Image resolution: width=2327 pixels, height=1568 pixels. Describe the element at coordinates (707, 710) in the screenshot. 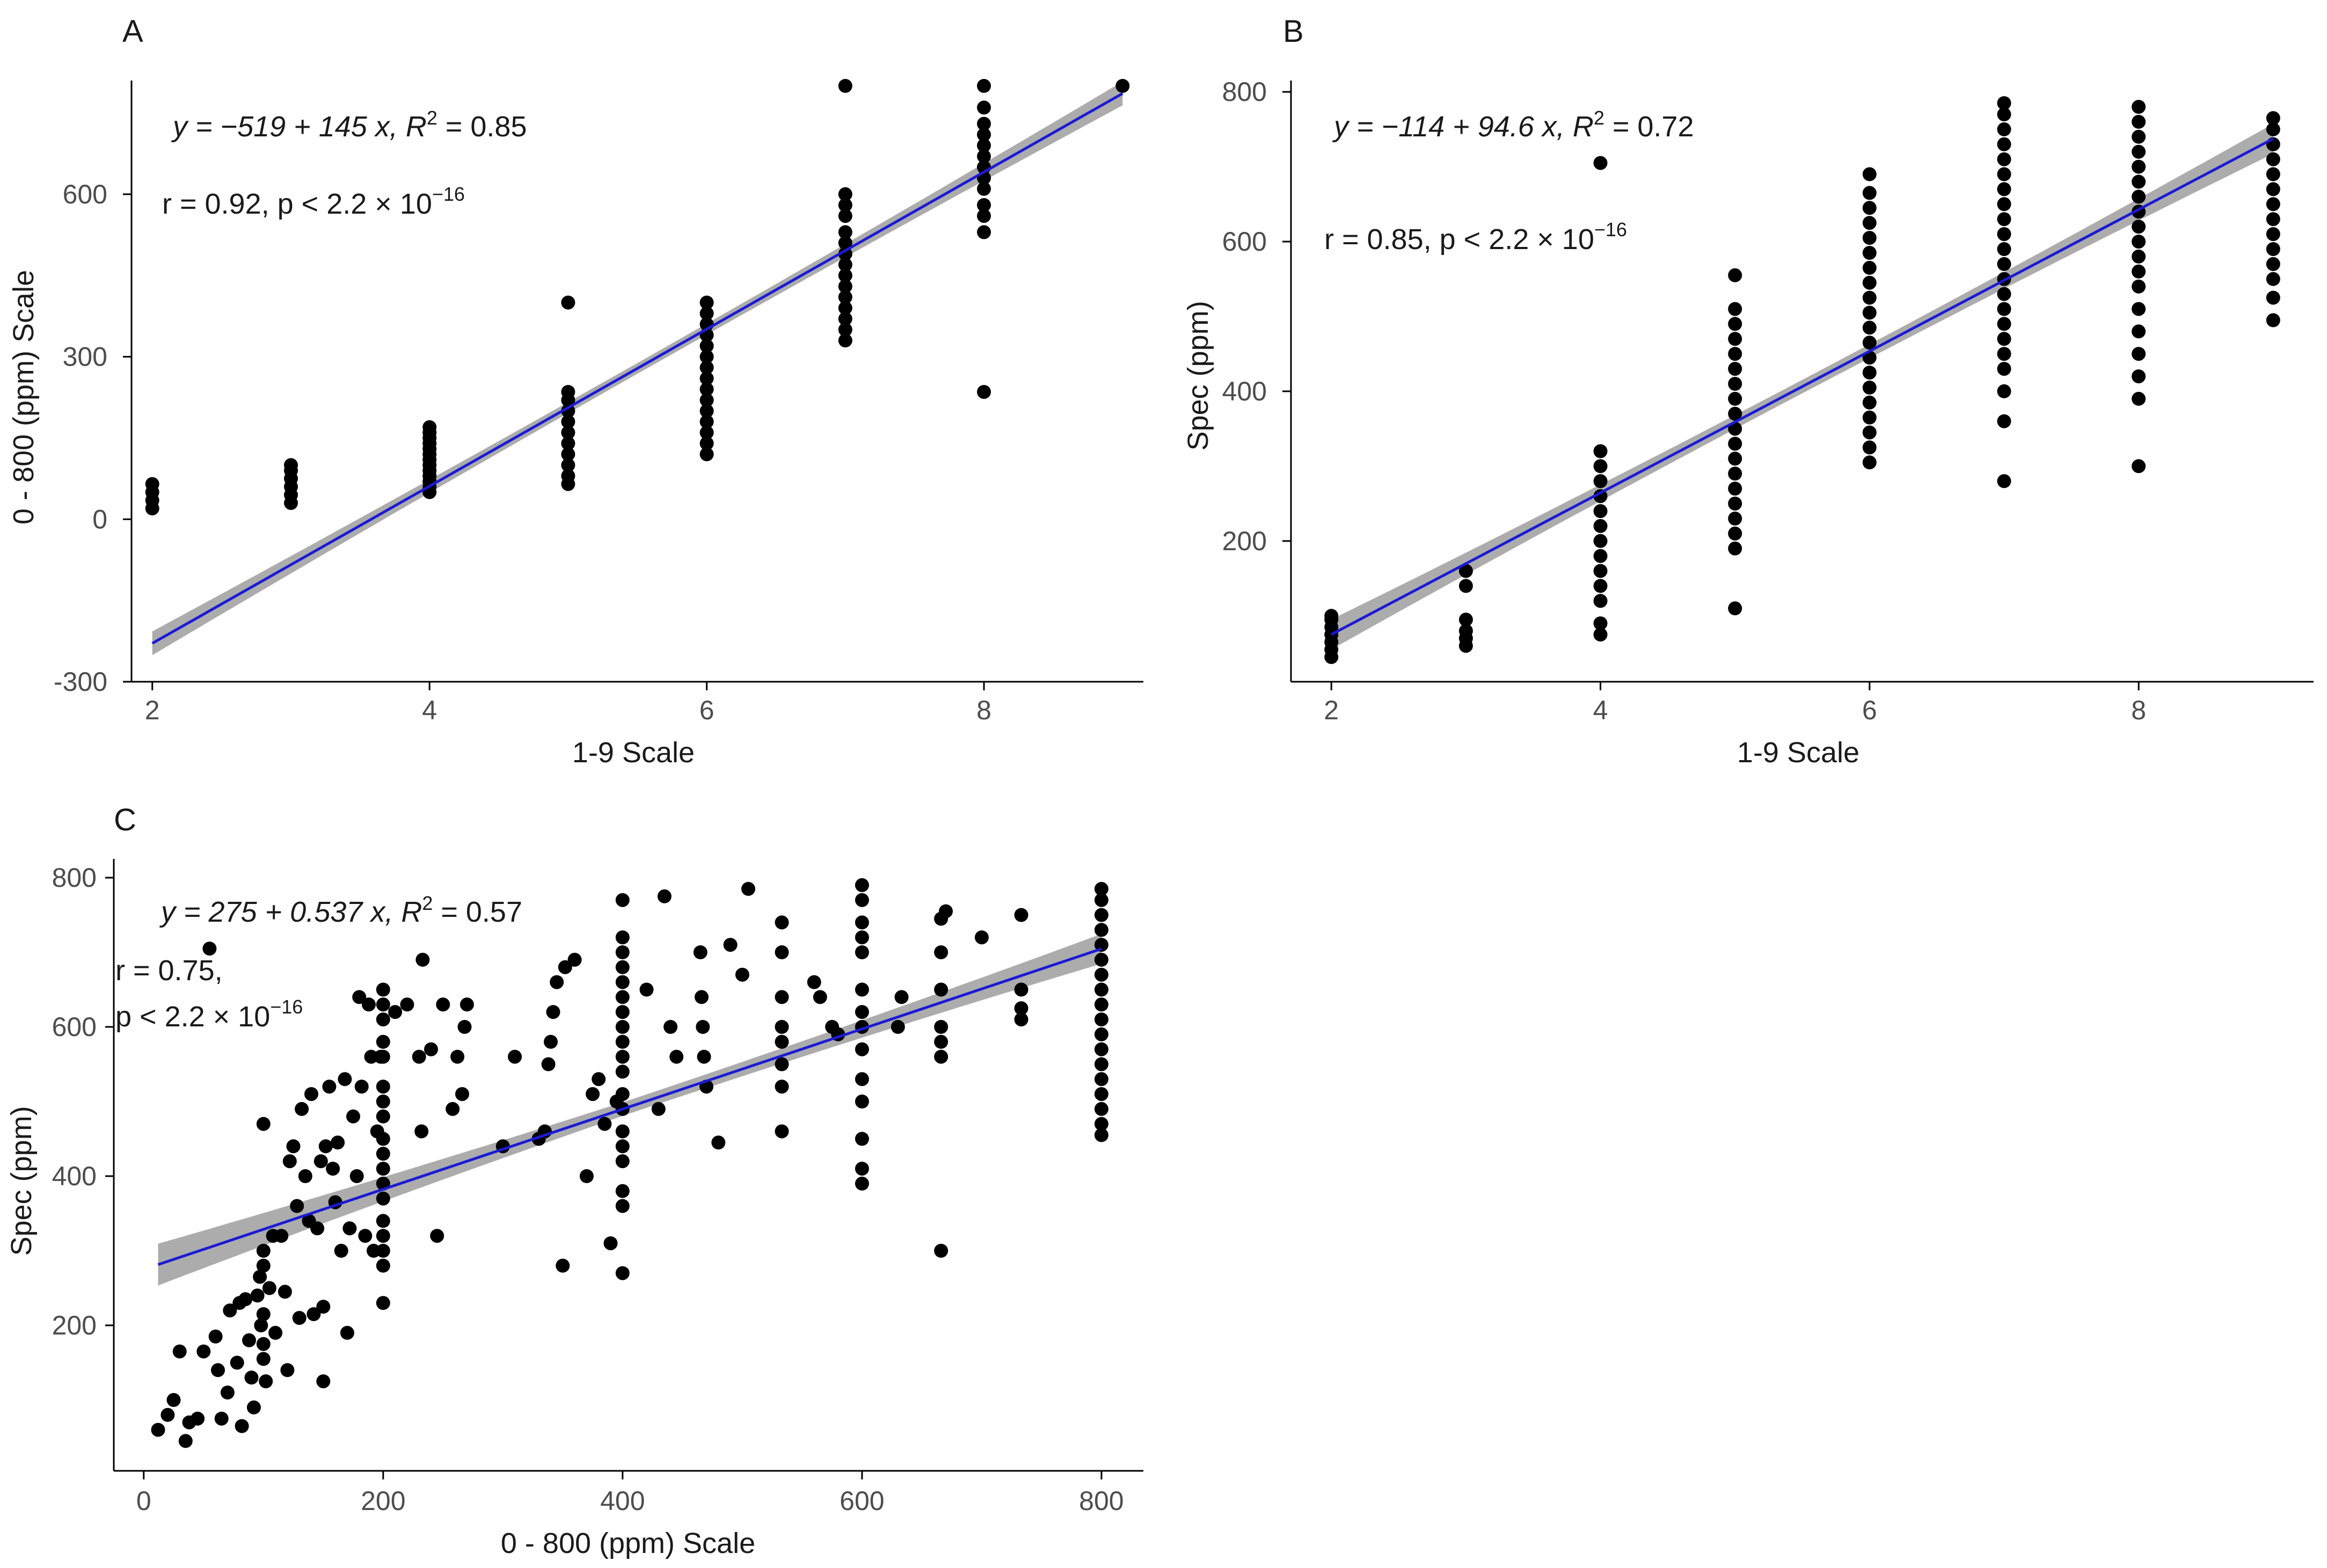

I see `panel-a-x-tick-label: 6` at that location.